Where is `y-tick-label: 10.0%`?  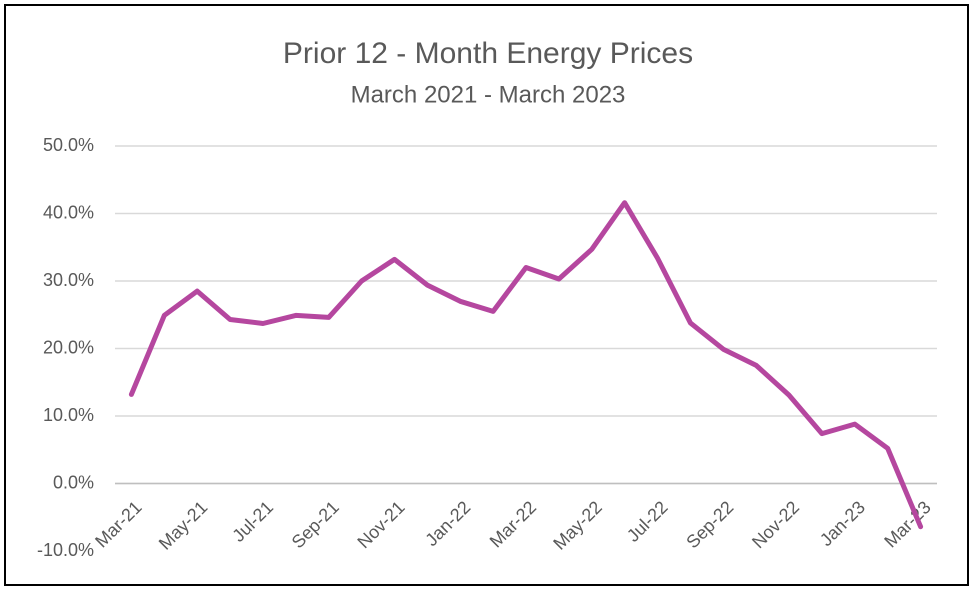 y-tick-label: 10.0% is located at coordinates (68, 415).